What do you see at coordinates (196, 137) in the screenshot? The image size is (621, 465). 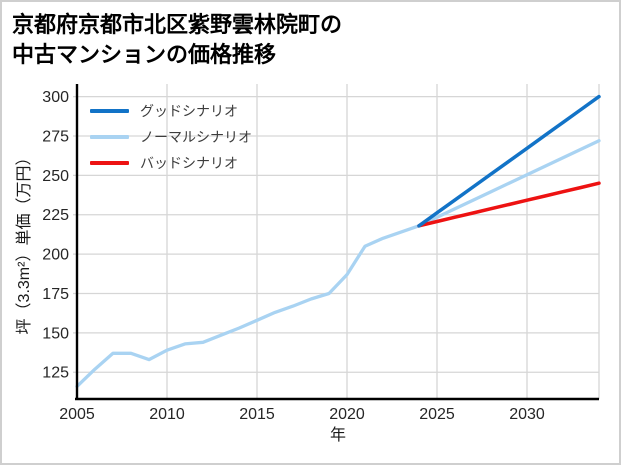 I see `legend-label-2: ノーマルシナリオ` at bounding box center [196, 137].